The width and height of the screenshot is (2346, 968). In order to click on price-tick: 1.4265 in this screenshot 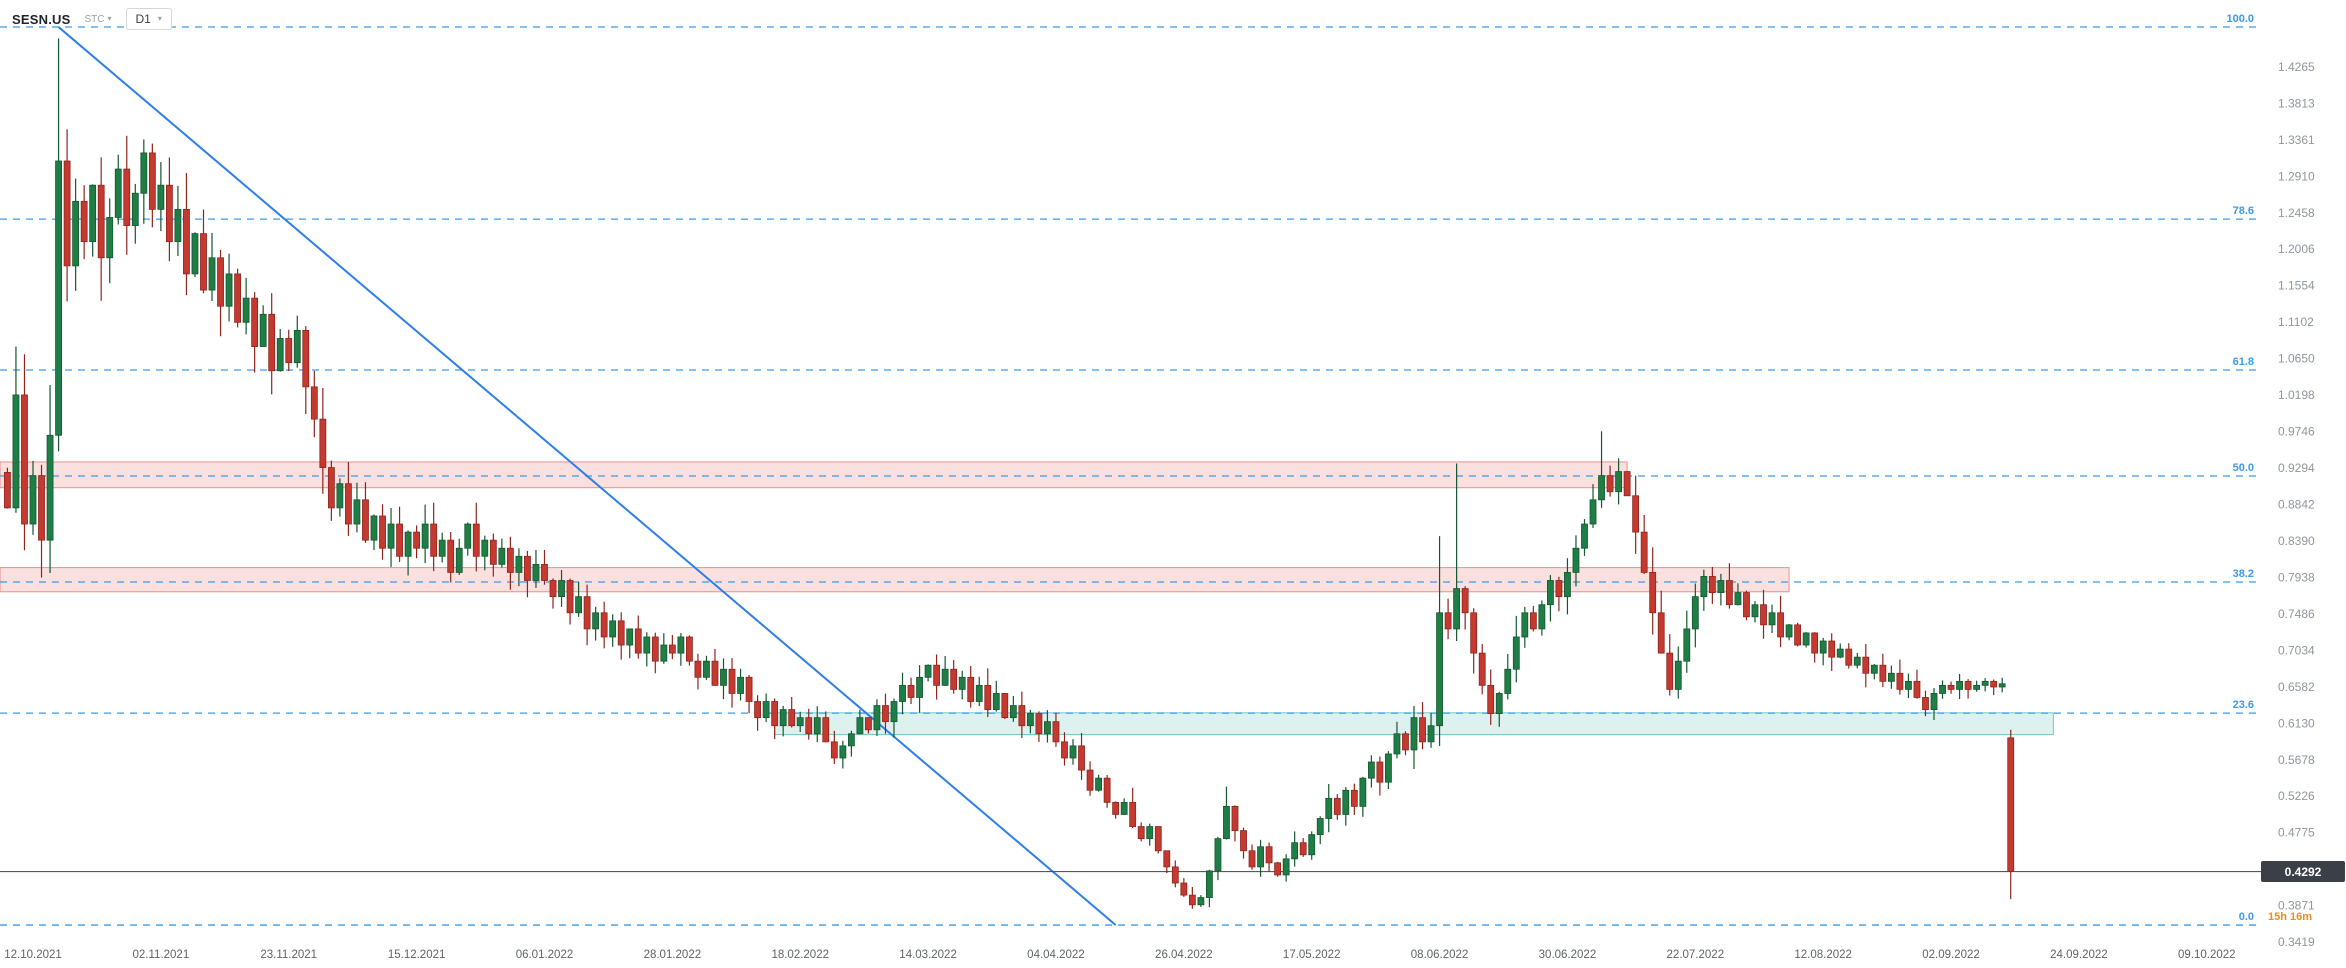, I will do `click(2296, 67)`.